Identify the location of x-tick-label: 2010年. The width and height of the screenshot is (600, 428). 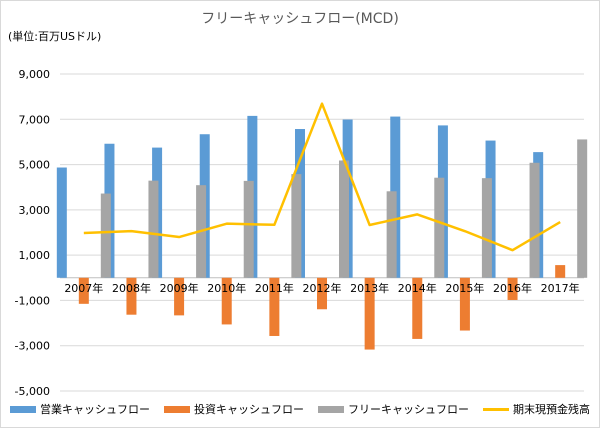
(226, 288).